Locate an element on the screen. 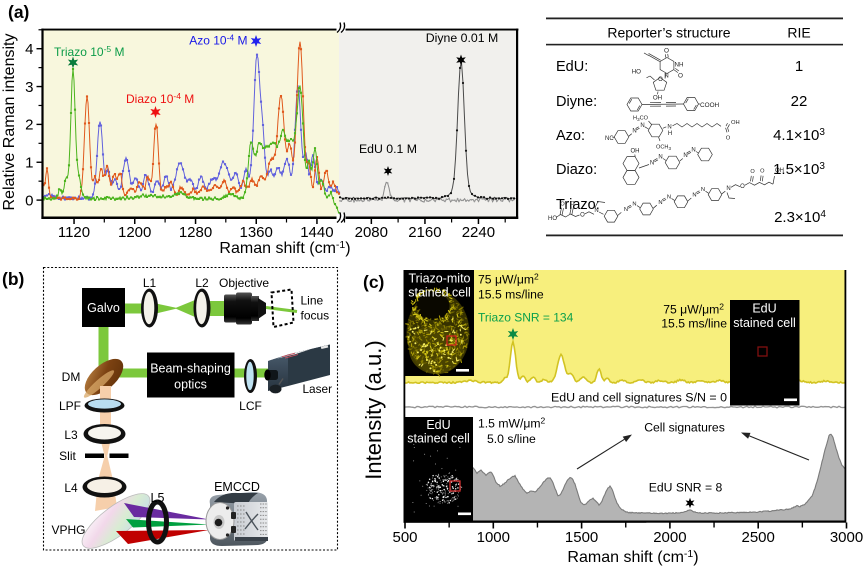 Image resolution: width=864 pixels, height=570 pixels. svg-text: EdU 0.1 M is located at coordinates (388, 149).